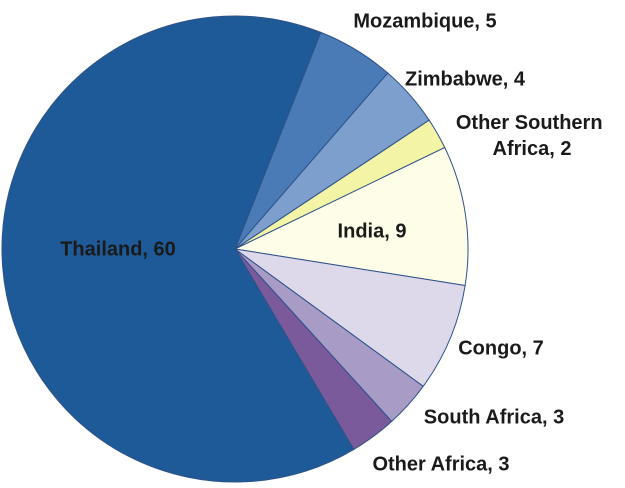 The height and width of the screenshot is (488, 625). I want to click on slice-label: Mozambique, 5, so click(424, 21).